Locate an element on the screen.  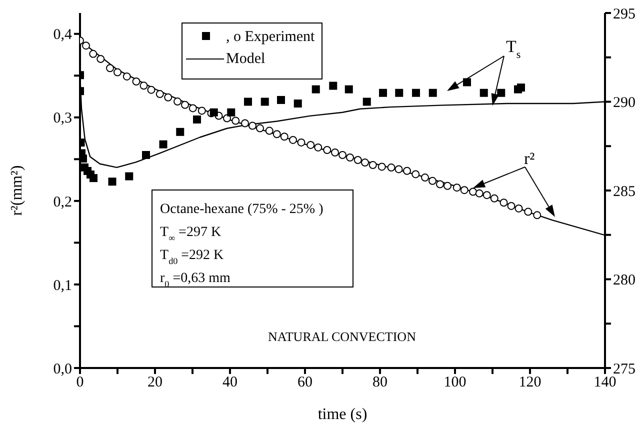
annotation: NATURAL CONVECTION is located at coordinates (342, 336).